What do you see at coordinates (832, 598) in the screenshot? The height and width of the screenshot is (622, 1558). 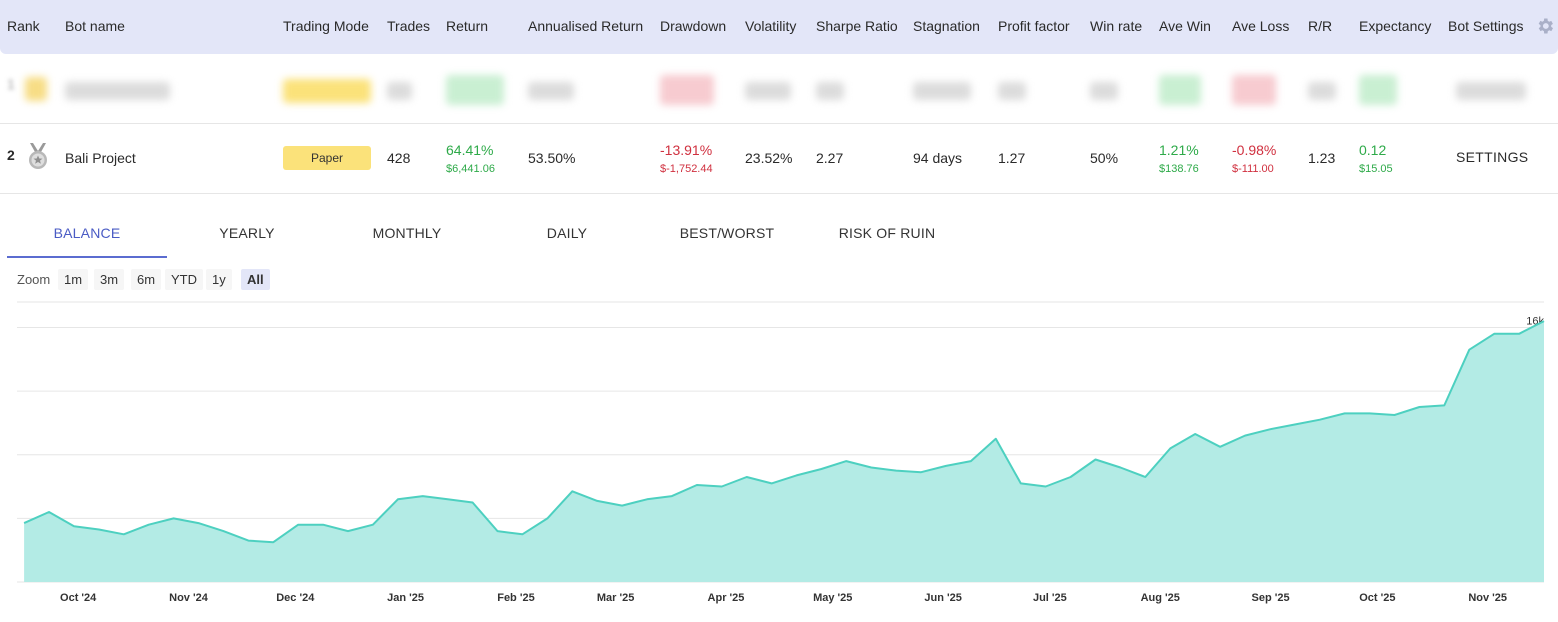 I see `x-tick-label: May '25` at bounding box center [832, 598].